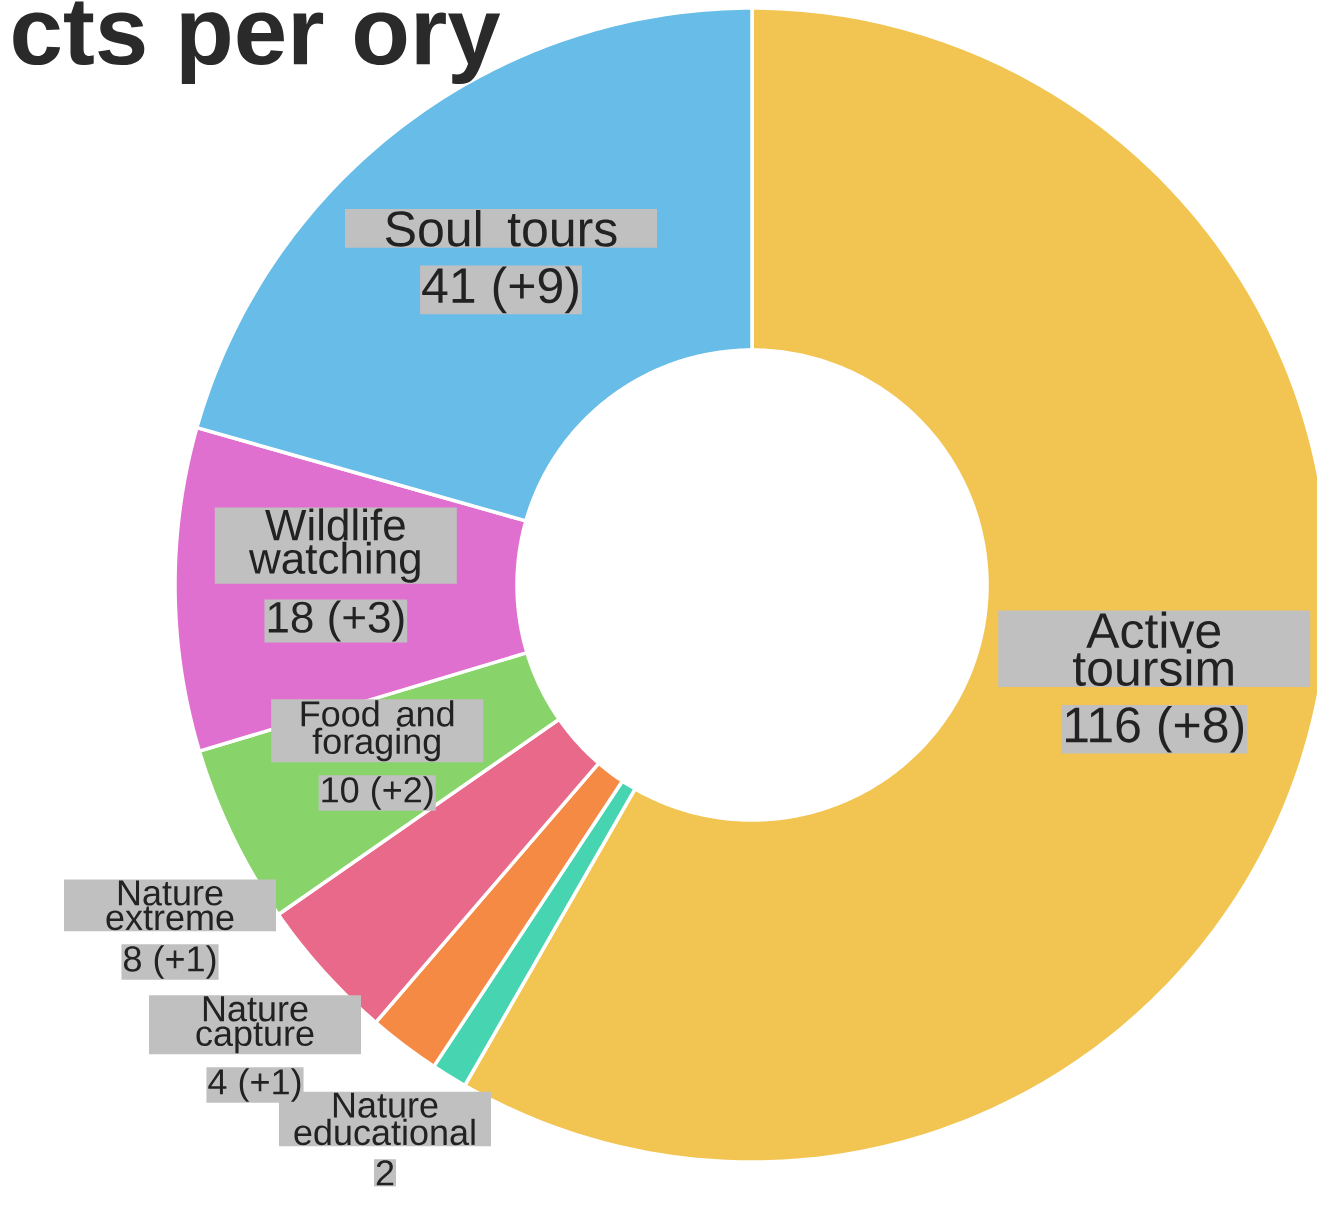 The width and height of the screenshot is (1317, 1216). Describe the element at coordinates (501, 228) in the screenshot. I see `slice-label: Soul tours` at that location.